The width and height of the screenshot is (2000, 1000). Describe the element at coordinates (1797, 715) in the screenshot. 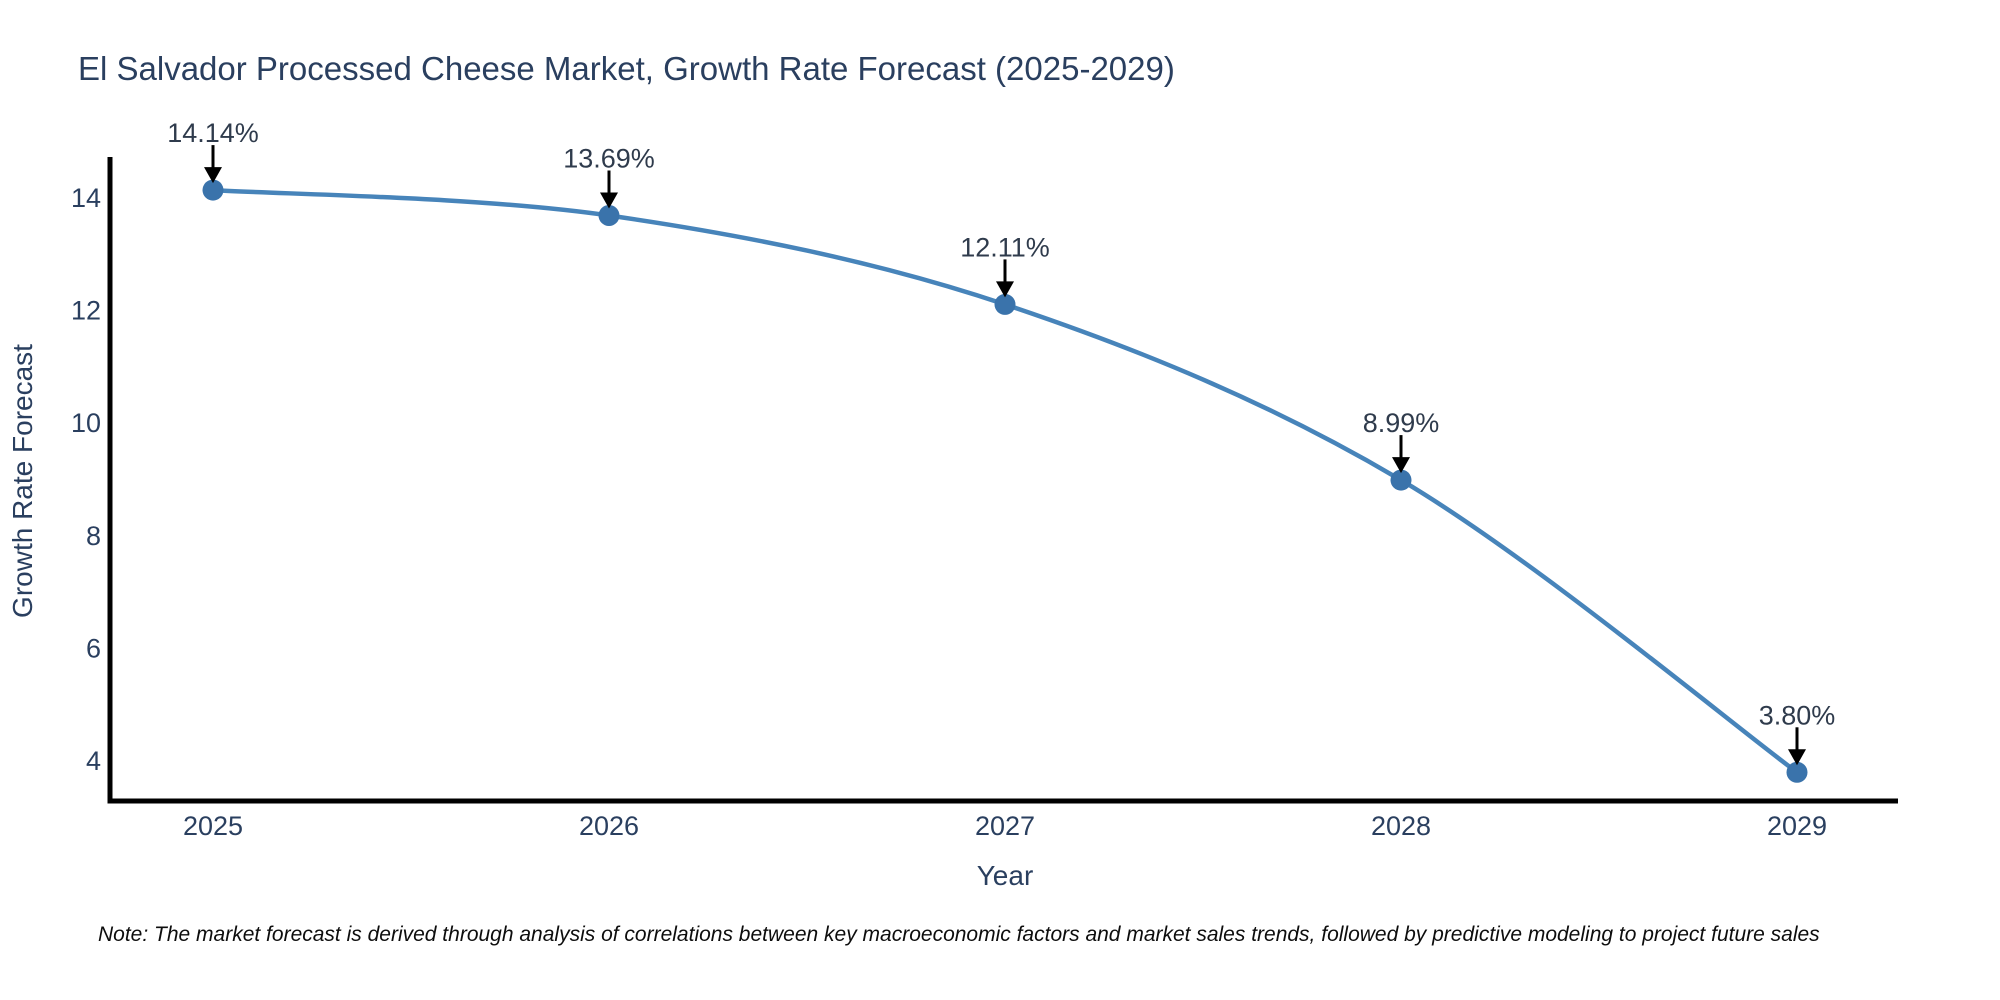

I see `annotation-label: 3.80%` at that location.